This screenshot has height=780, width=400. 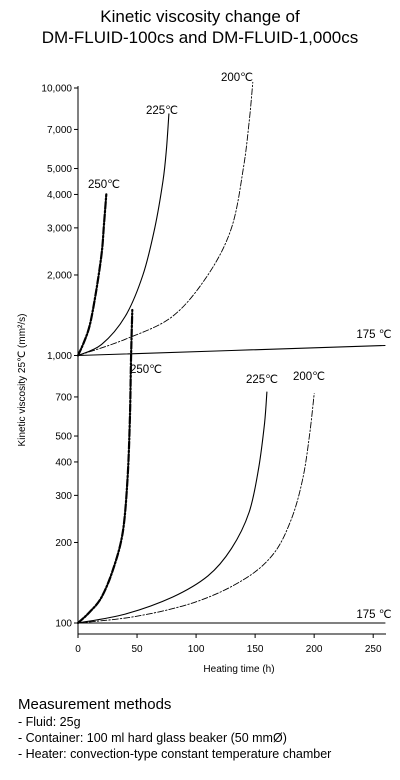 What do you see at coordinates (63, 496) in the screenshot?
I see `y-tick-label: 300` at bounding box center [63, 496].